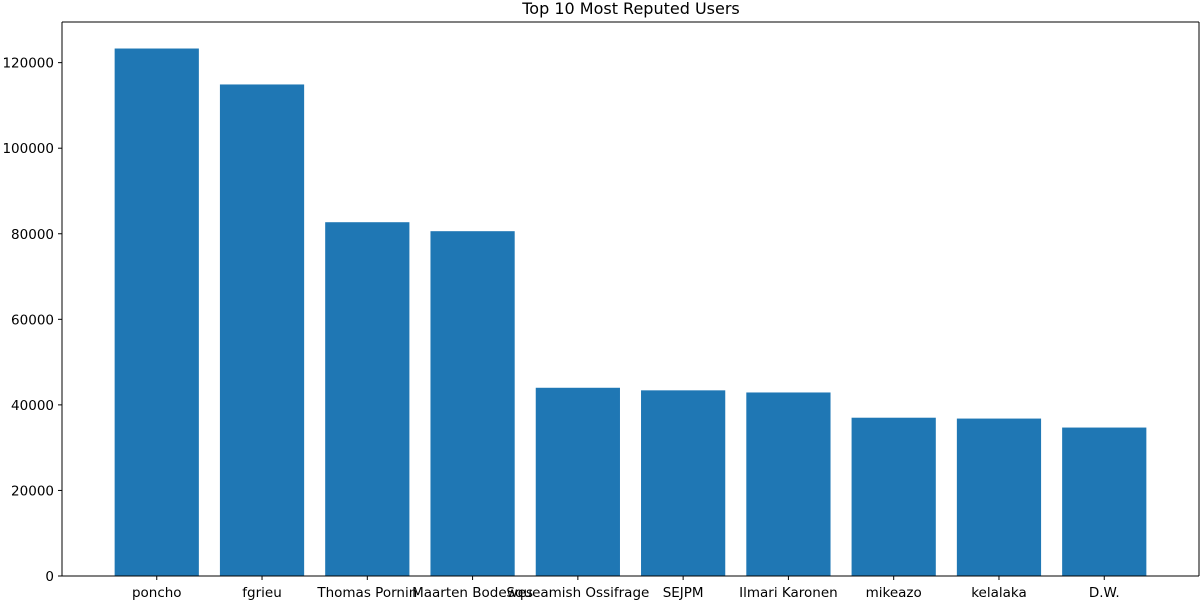 Image resolution: width=1200 pixels, height=600 pixels. I want to click on y-tick-label: 0, so click(49, 577).